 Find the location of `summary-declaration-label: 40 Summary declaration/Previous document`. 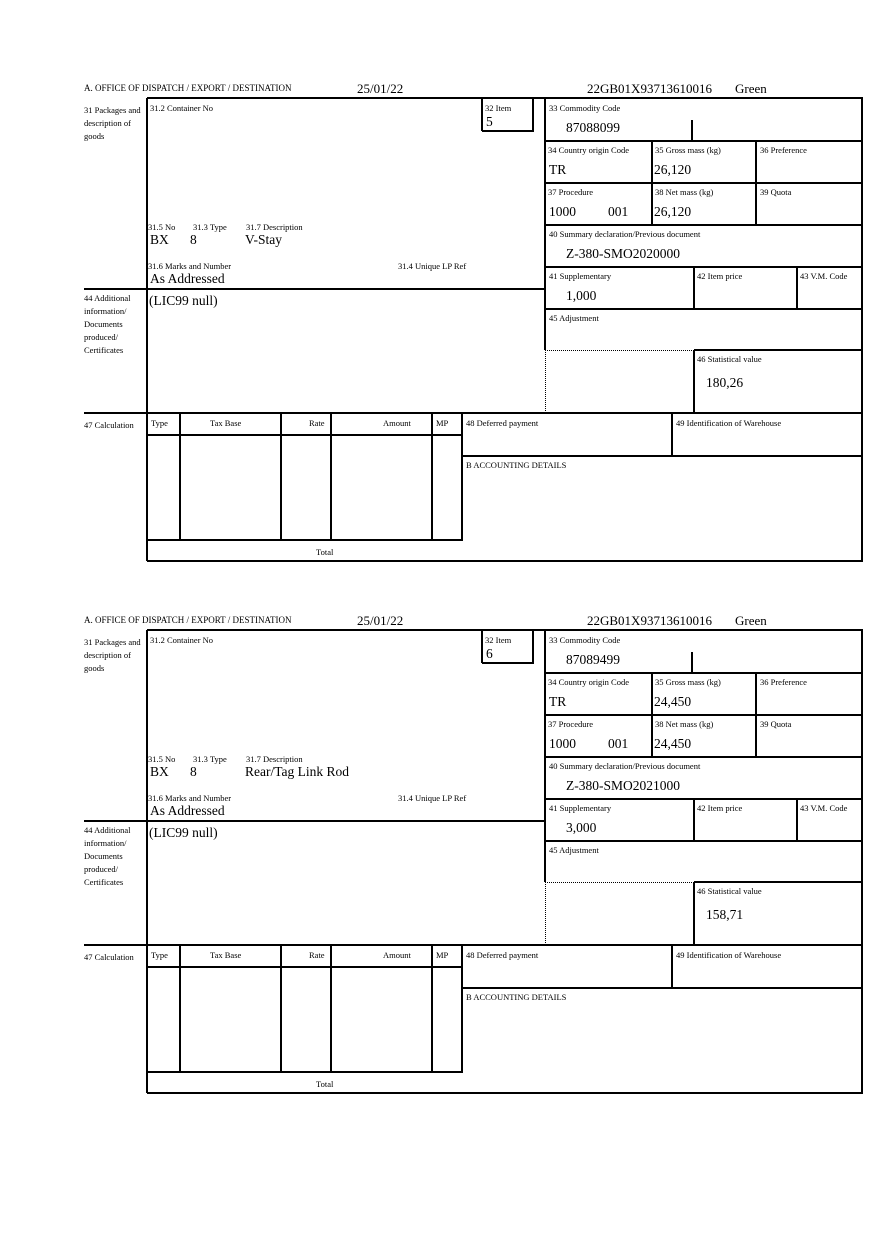

summary-declaration-label: 40 Summary declaration/Previous document is located at coordinates (625, 234).